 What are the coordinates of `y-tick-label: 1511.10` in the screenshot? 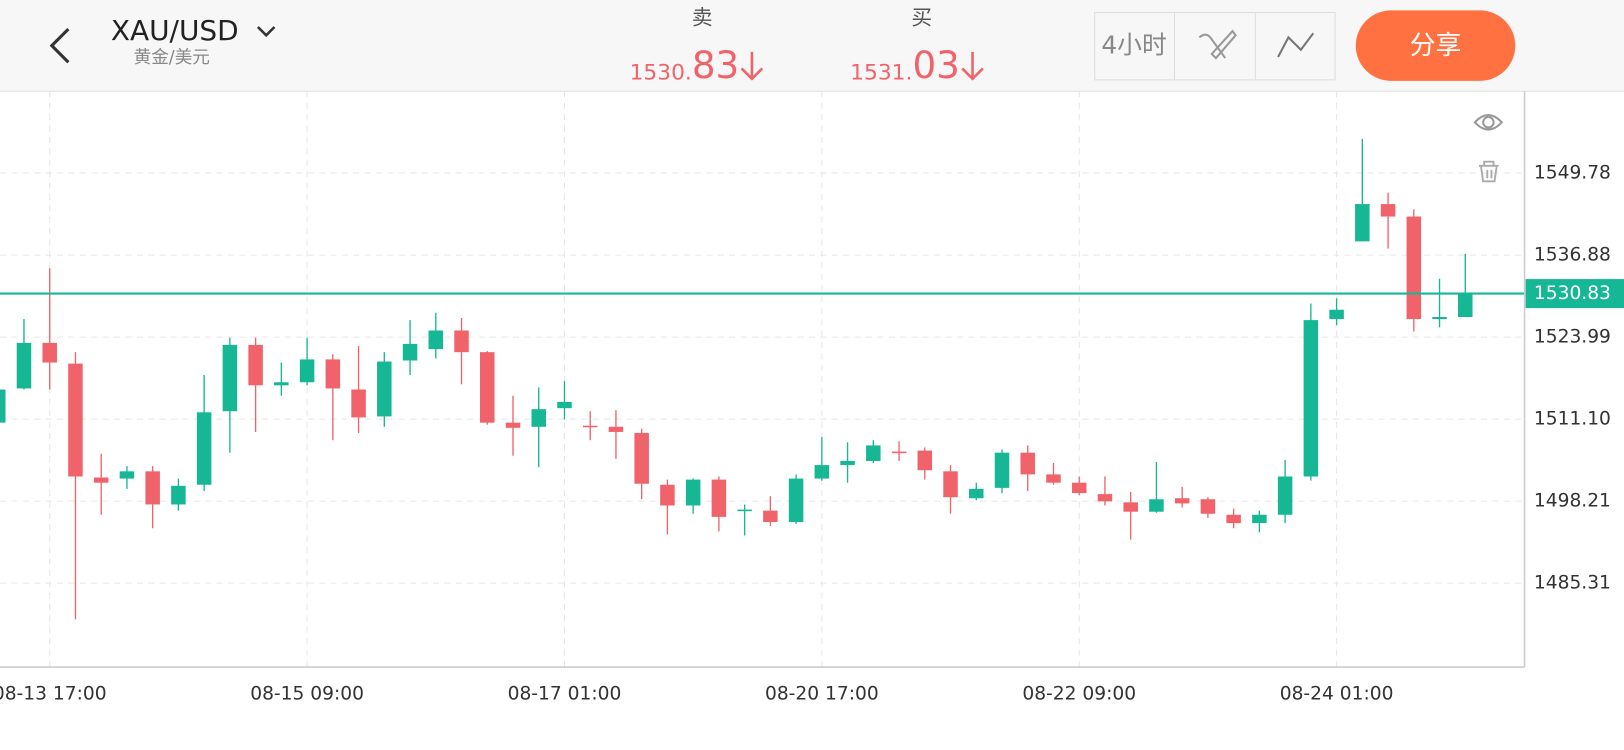 It's located at (1572, 419).